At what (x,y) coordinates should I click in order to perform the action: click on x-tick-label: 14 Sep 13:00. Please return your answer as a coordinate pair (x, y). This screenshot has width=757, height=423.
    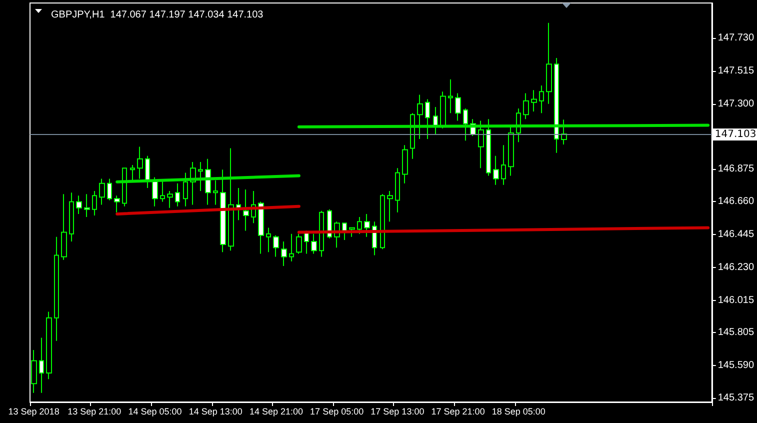
    Looking at the image, I should click on (215, 411).